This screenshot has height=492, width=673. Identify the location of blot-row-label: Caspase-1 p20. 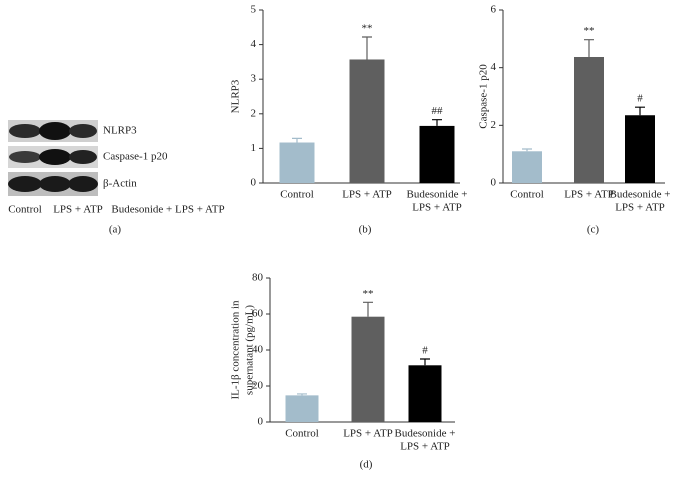
(135, 157).